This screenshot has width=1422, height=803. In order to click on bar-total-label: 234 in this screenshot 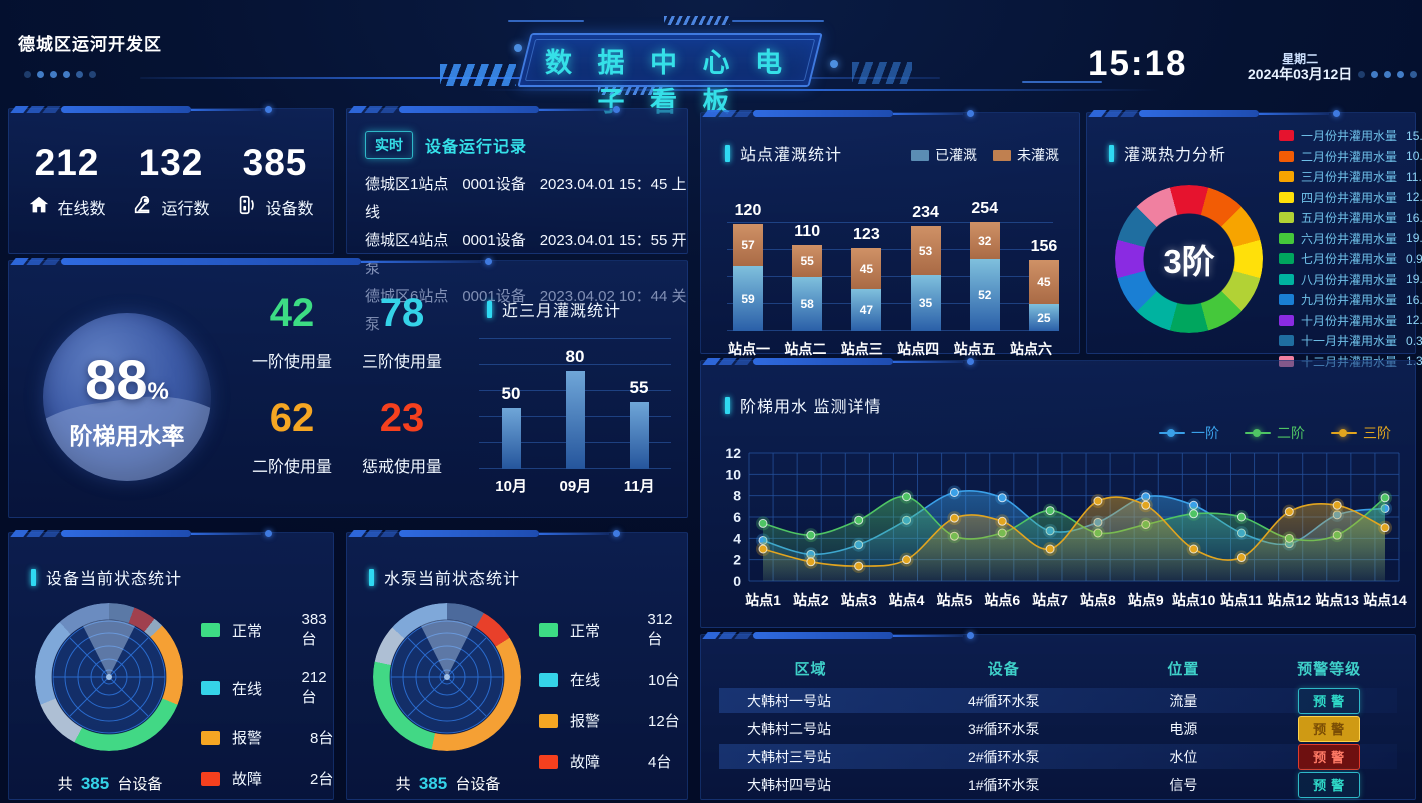, I will do `click(925, 212)`.